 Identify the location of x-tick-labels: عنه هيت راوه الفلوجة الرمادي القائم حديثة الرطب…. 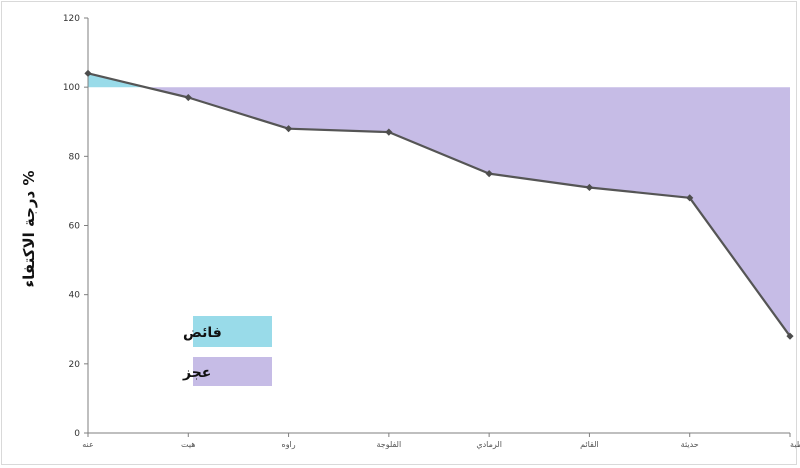
(441, 444).